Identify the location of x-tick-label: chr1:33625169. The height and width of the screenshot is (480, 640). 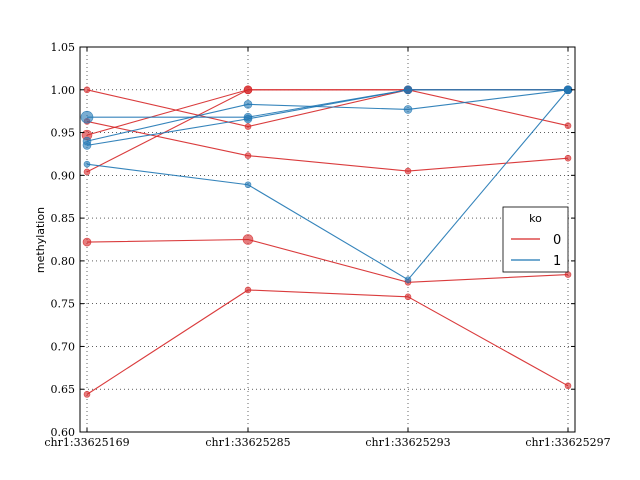
(86, 442).